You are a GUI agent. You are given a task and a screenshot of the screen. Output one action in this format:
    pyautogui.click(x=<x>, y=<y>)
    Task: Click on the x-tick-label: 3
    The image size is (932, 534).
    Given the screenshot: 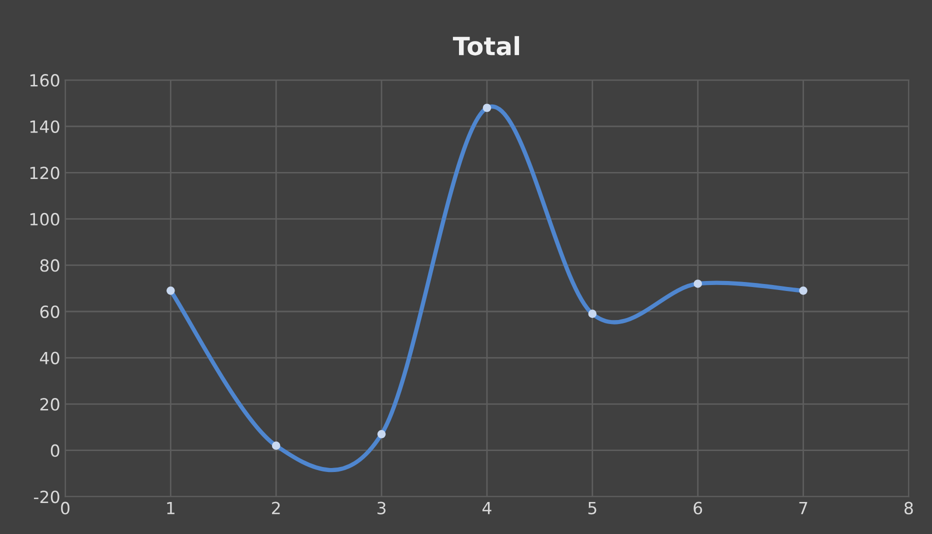 What is the action you would take?
    pyautogui.click(x=382, y=508)
    